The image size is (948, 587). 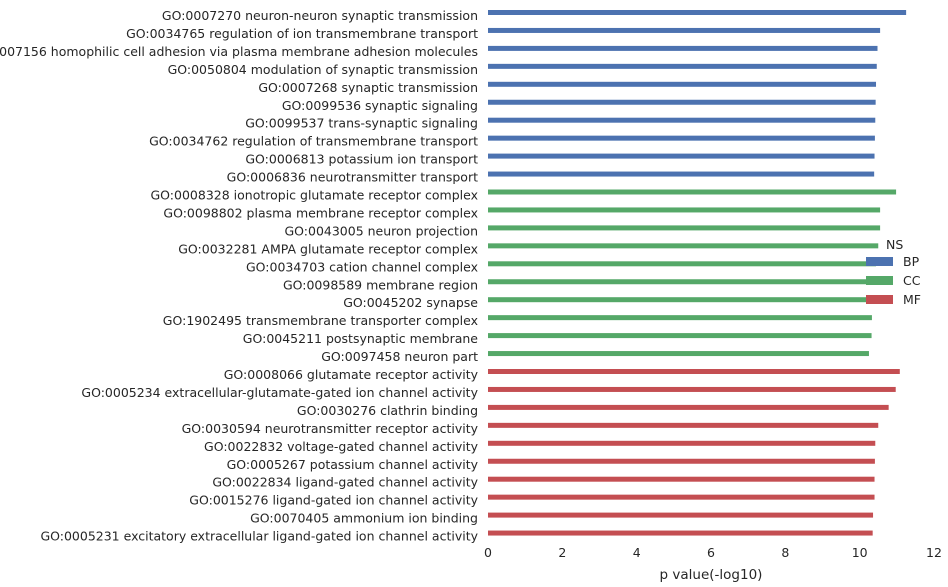 I want to click on x-tick-label: 10, so click(x=860, y=552).